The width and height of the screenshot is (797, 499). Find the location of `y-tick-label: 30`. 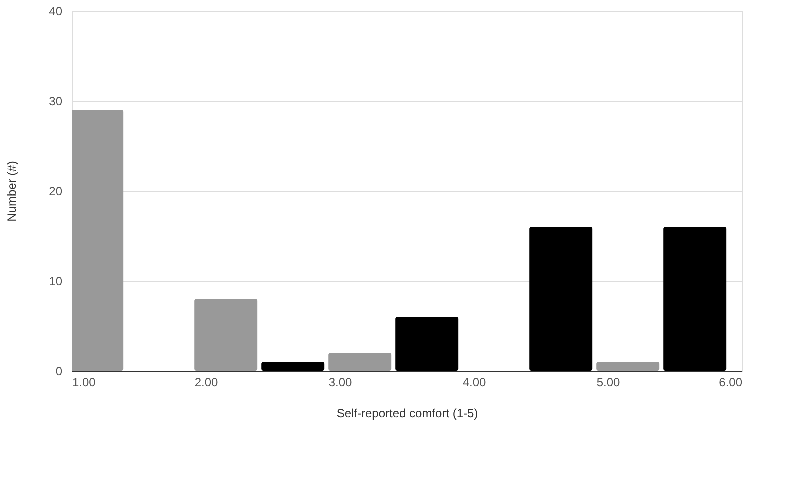

y-tick-label: 30 is located at coordinates (56, 101).